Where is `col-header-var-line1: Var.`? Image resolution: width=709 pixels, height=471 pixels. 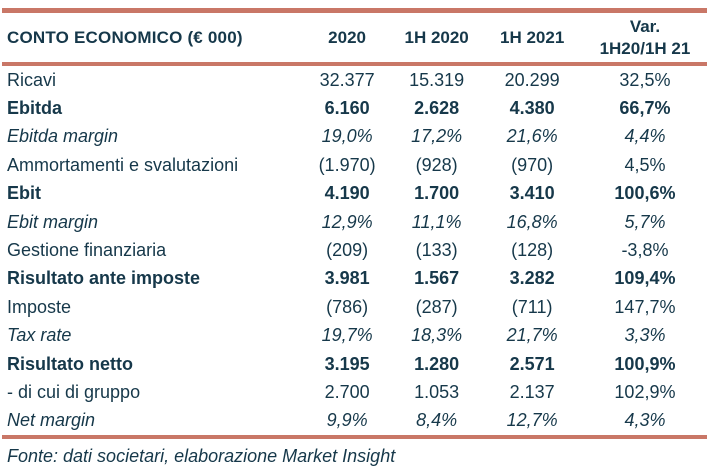
col-header-var-line1: Var. is located at coordinates (645, 26).